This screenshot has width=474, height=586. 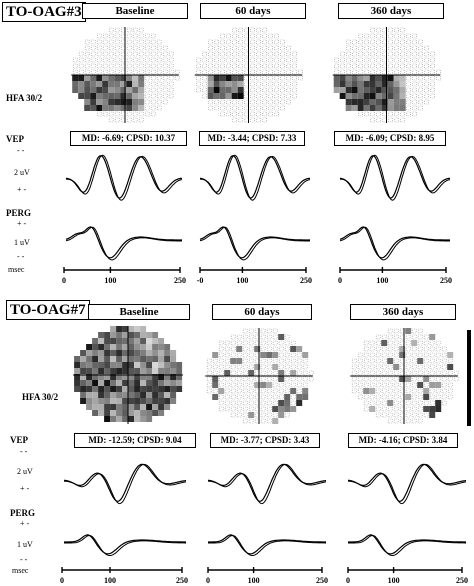 What do you see at coordinates (135, 440) in the screenshot?
I see `md-cpsd-box: MD: -12.59; CPSD: 9.04` at bounding box center [135, 440].